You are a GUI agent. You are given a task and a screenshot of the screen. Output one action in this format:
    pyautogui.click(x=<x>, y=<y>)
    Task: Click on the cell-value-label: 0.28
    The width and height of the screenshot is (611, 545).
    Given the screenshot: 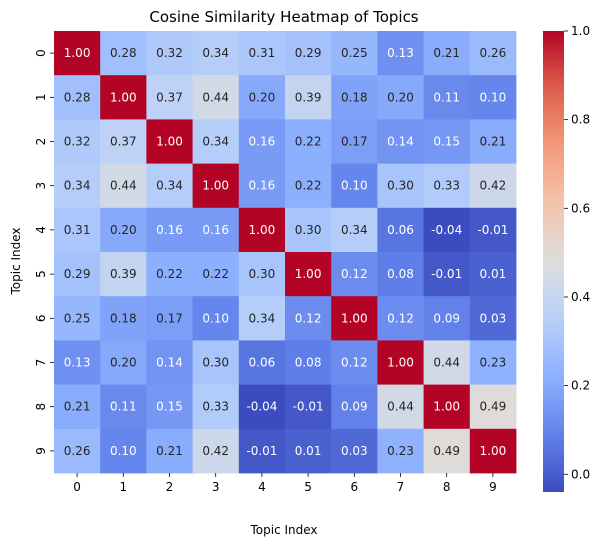 What is the action you would take?
    pyautogui.click(x=77, y=97)
    